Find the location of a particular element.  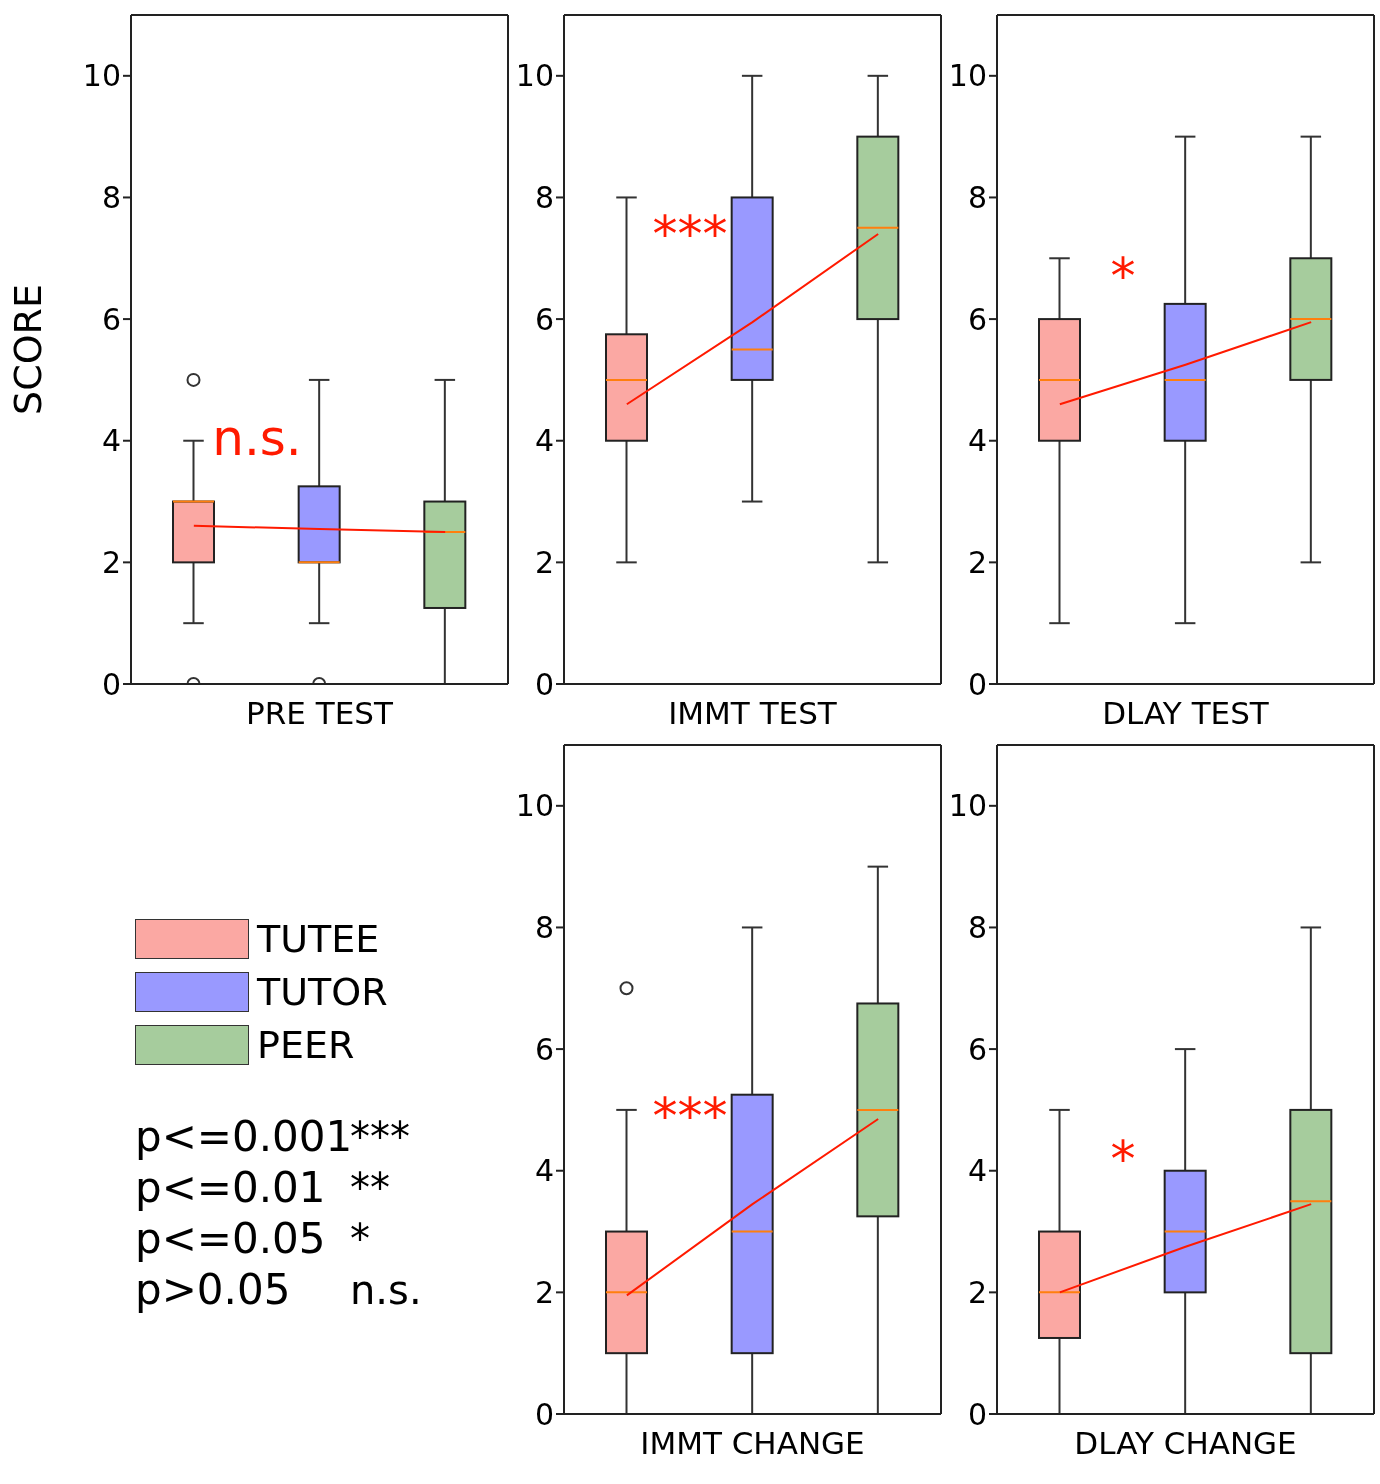

text: p>0.05 is located at coordinates (213, 1289).